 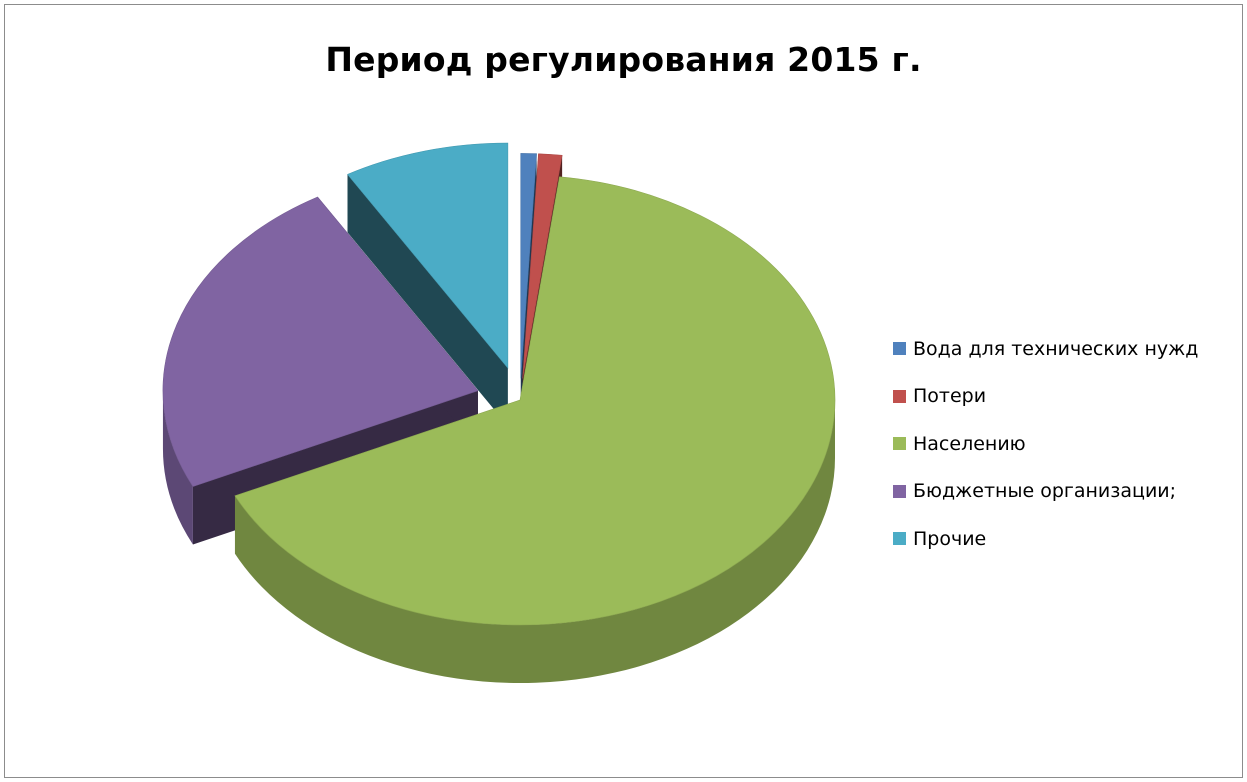 What do you see at coordinates (949, 539) in the screenshot?
I see `legend-label: Прочие` at bounding box center [949, 539].